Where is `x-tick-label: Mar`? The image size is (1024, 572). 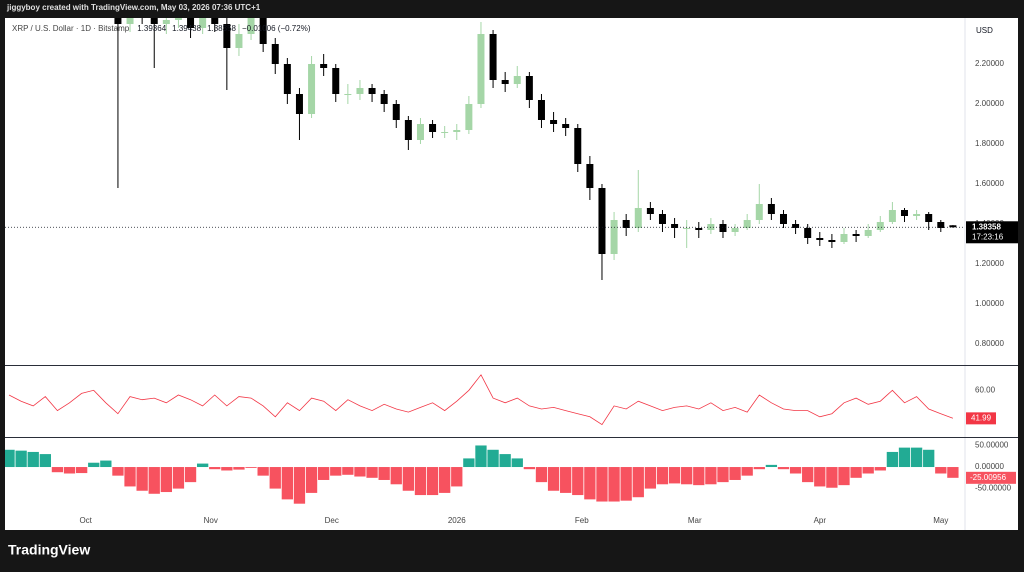
x-tick-label: Mar is located at coordinates (695, 520).